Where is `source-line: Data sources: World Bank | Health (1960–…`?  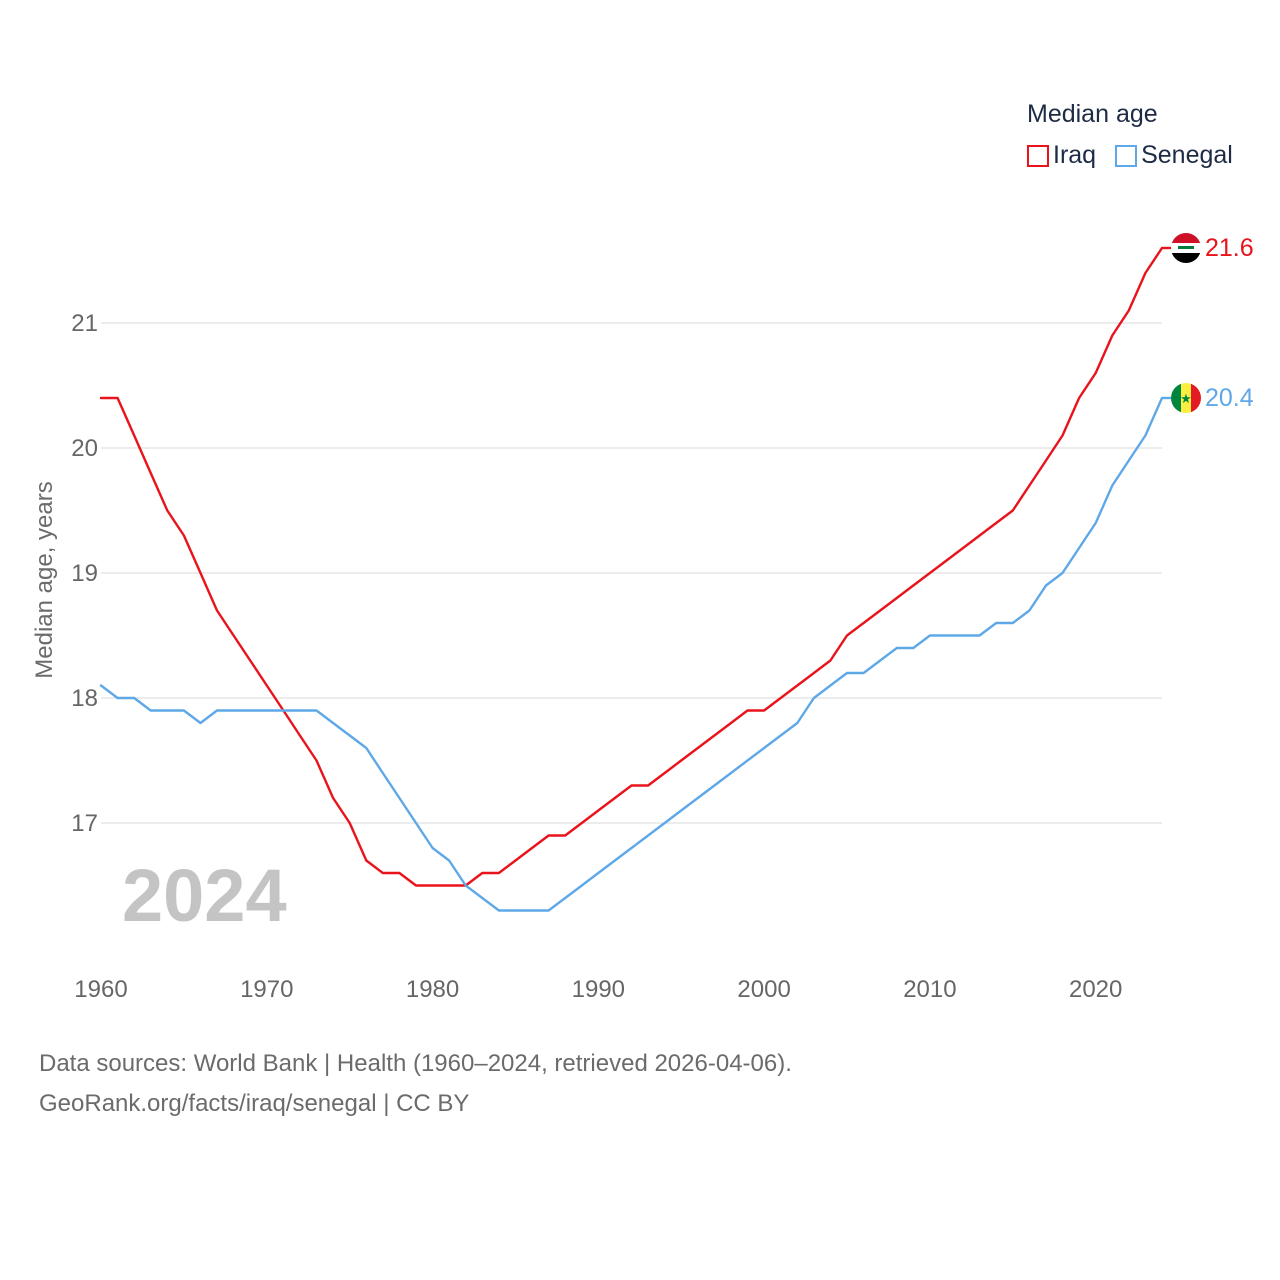
source-line: Data sources: World Bank | Health (1960–… is located at coordinates (415, 1063).